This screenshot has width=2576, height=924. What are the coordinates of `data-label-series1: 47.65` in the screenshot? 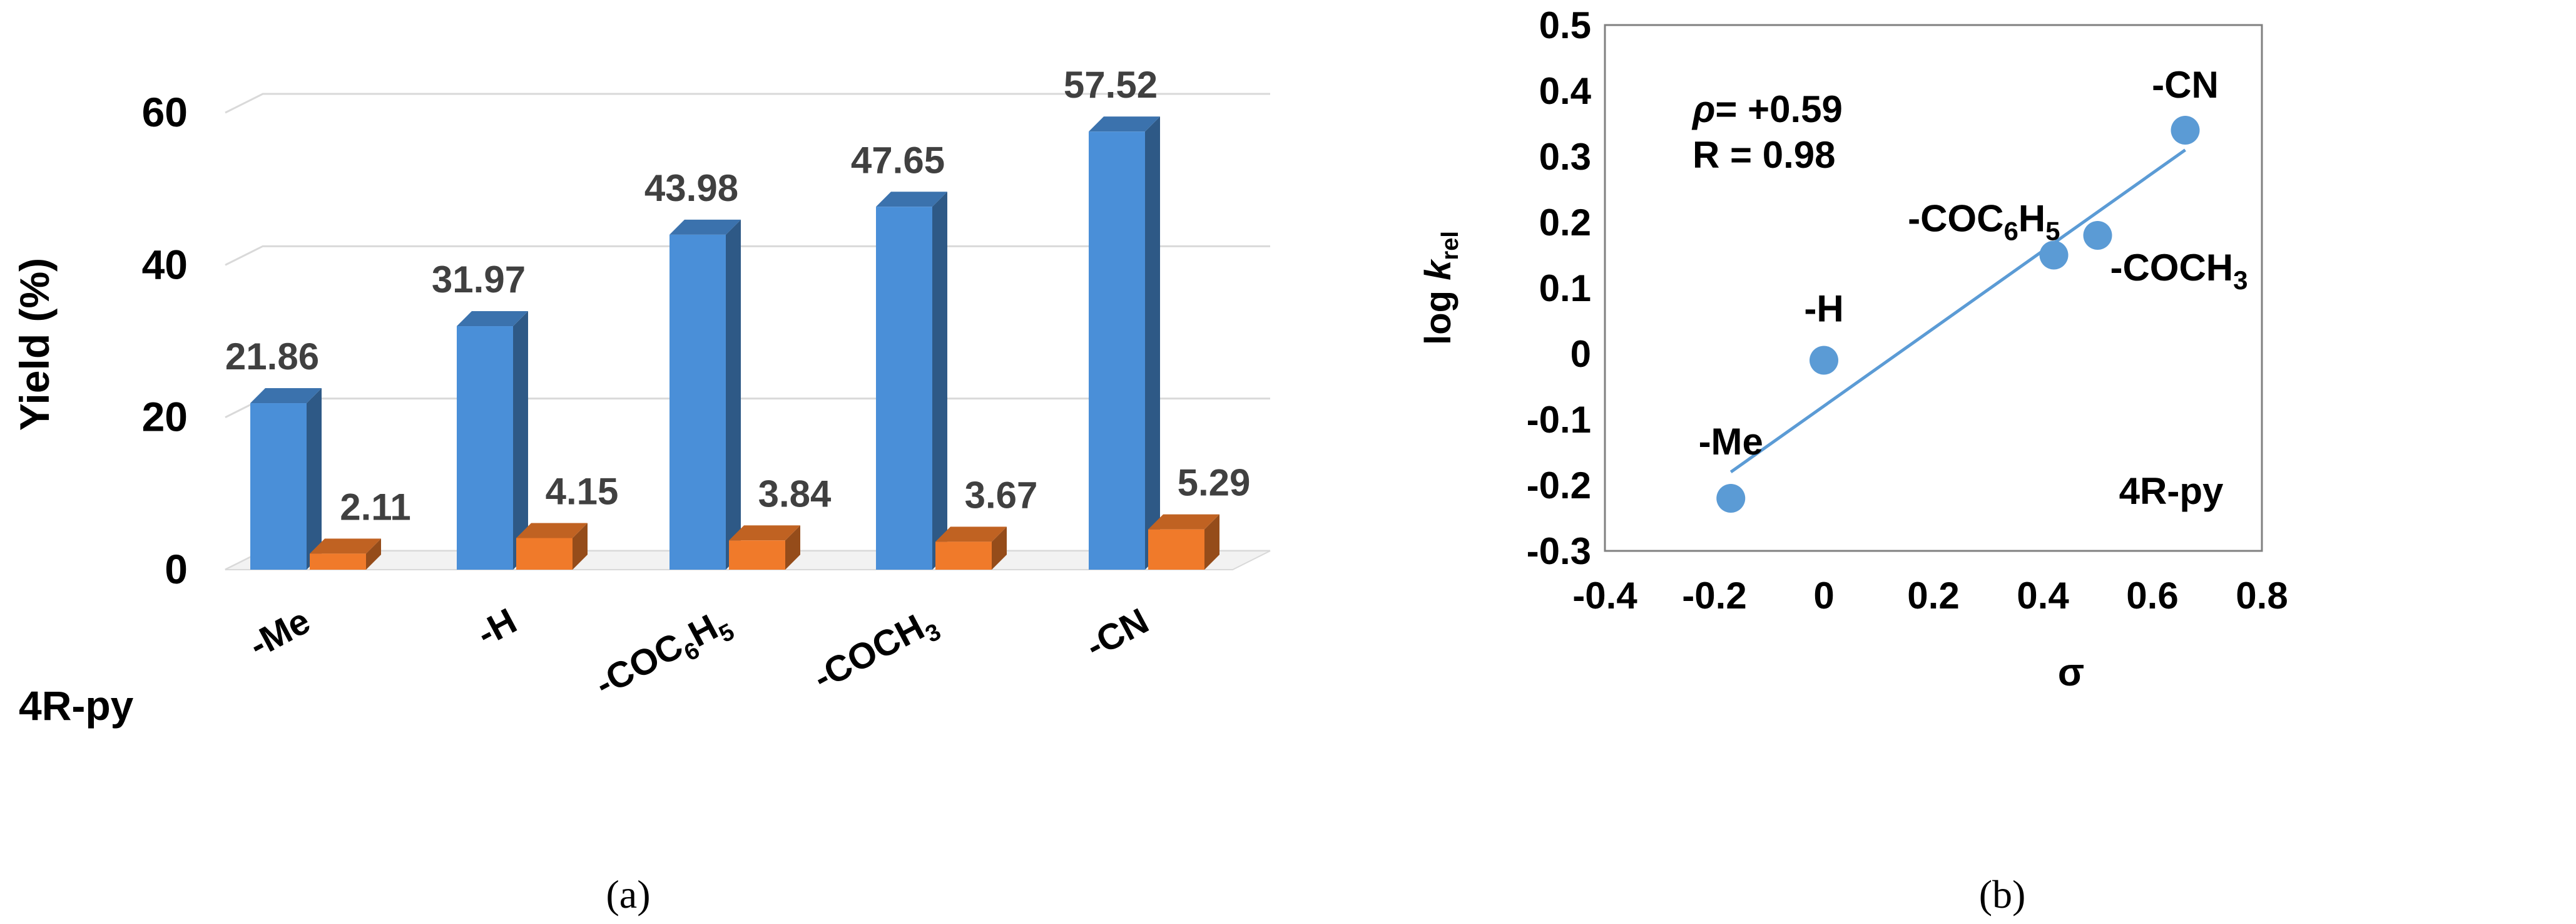 It's located at (898, 160).